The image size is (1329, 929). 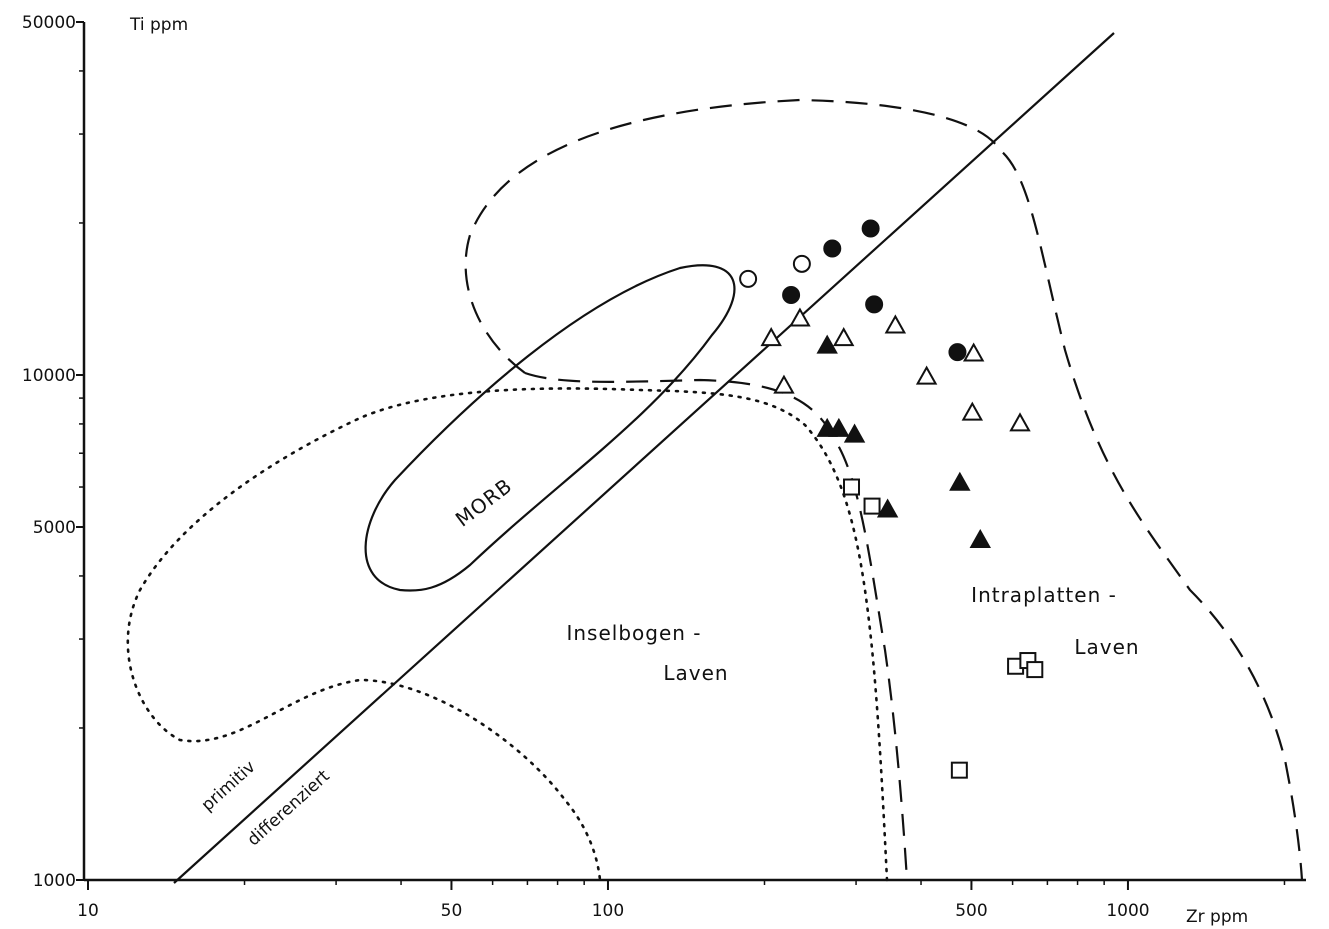 I want to click on within-plate-label-line1: Intraplatten -, so click(x=1044, y=595).